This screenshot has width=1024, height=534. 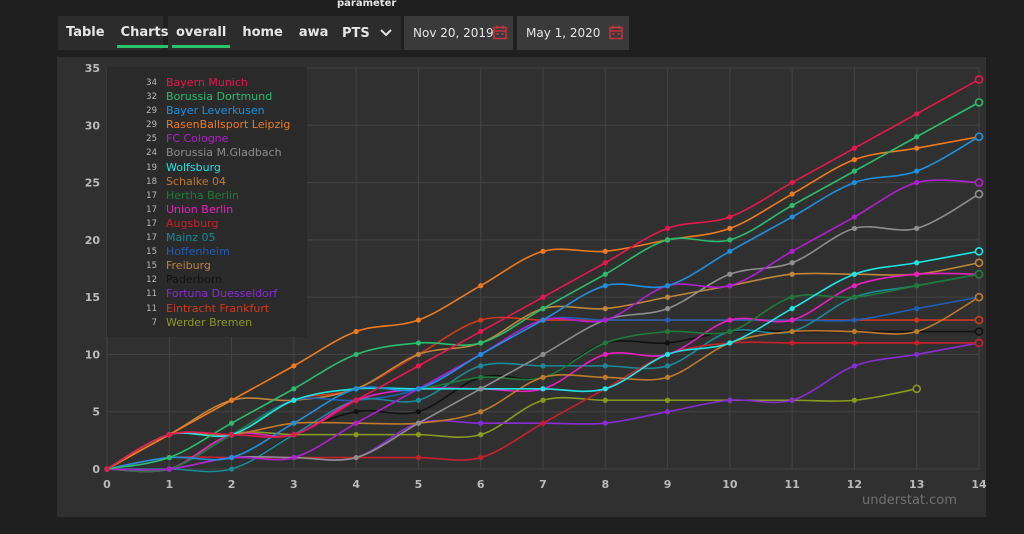 I want to click on legend-item: 24 Borussia M.Gladbach, so click(x=207, y=153).